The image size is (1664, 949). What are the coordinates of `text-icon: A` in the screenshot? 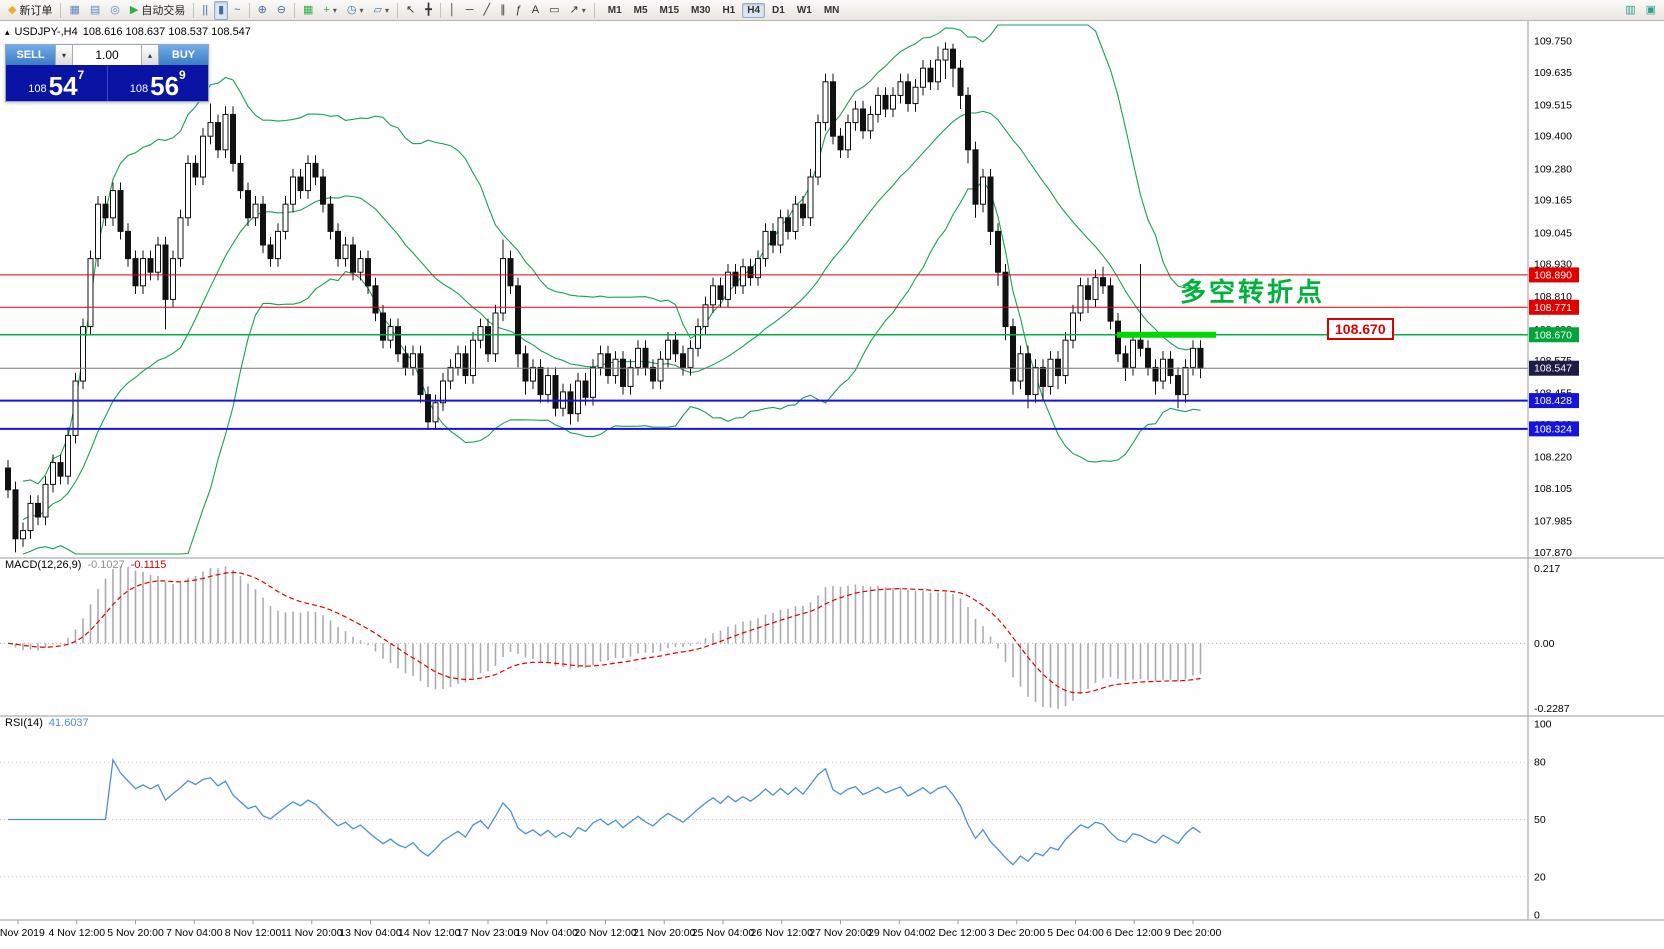 It's located at (535, 9).